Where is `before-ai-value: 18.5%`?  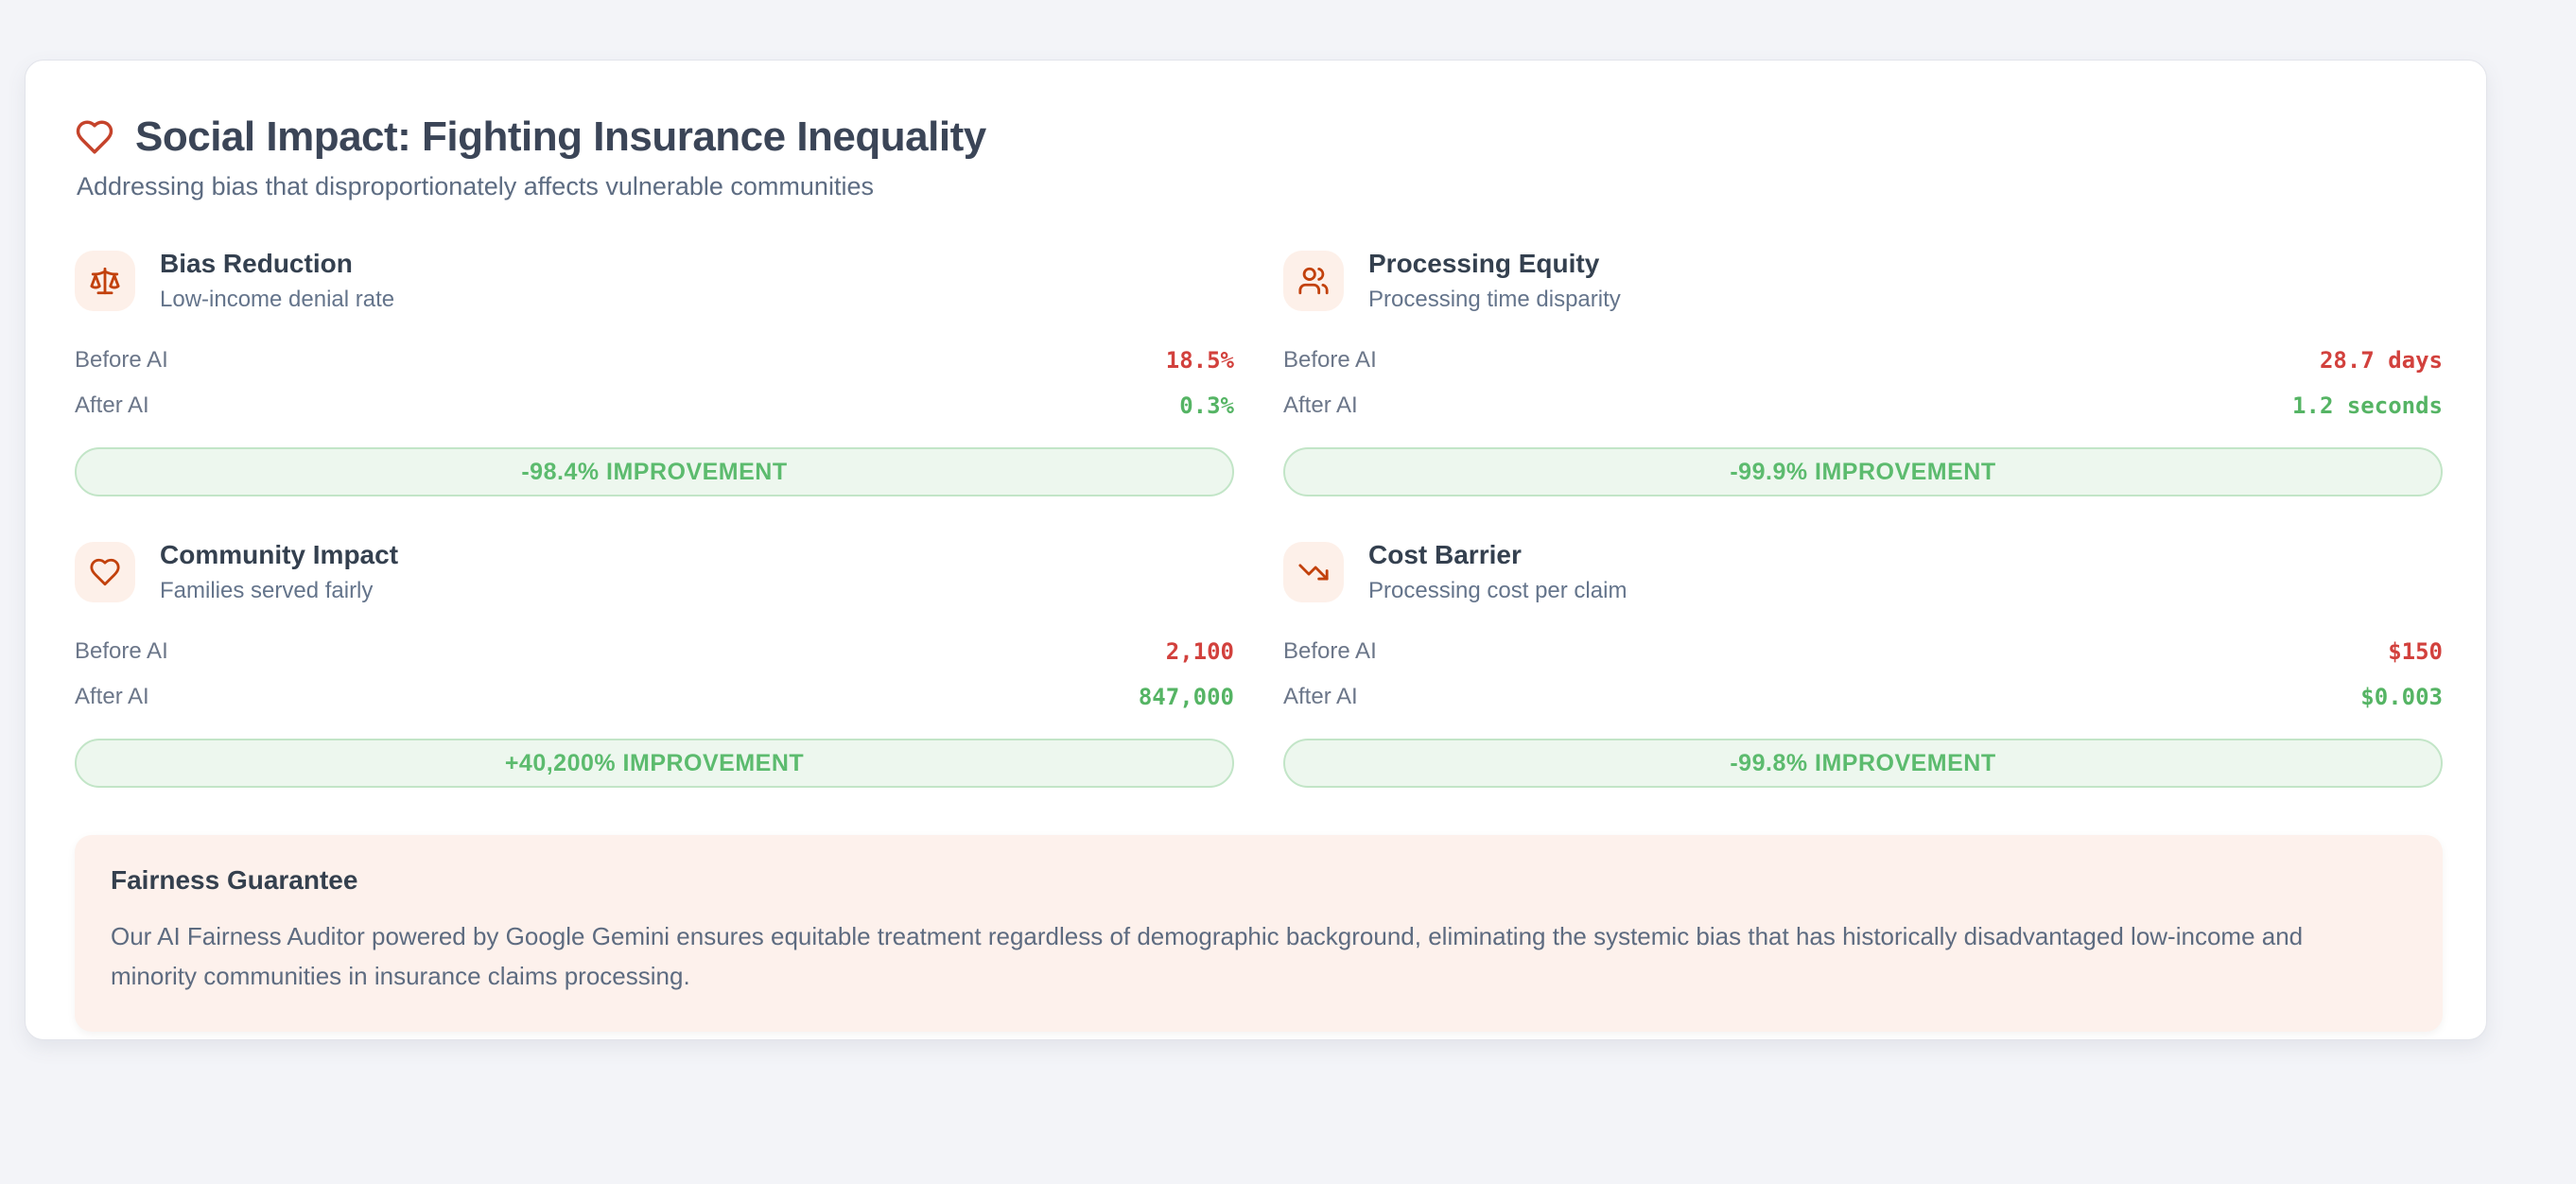
before-ai-value: 18.5% is located at coordinates (1199, 360).